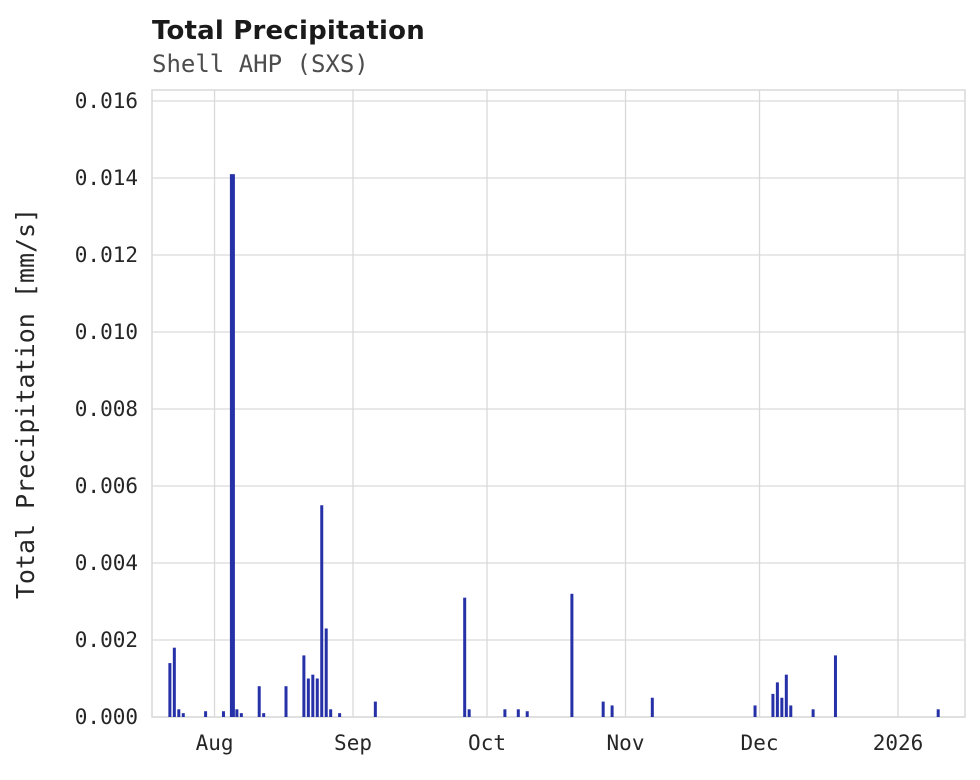  I want to click on x-tick-label: Dec, so click(760, 743).